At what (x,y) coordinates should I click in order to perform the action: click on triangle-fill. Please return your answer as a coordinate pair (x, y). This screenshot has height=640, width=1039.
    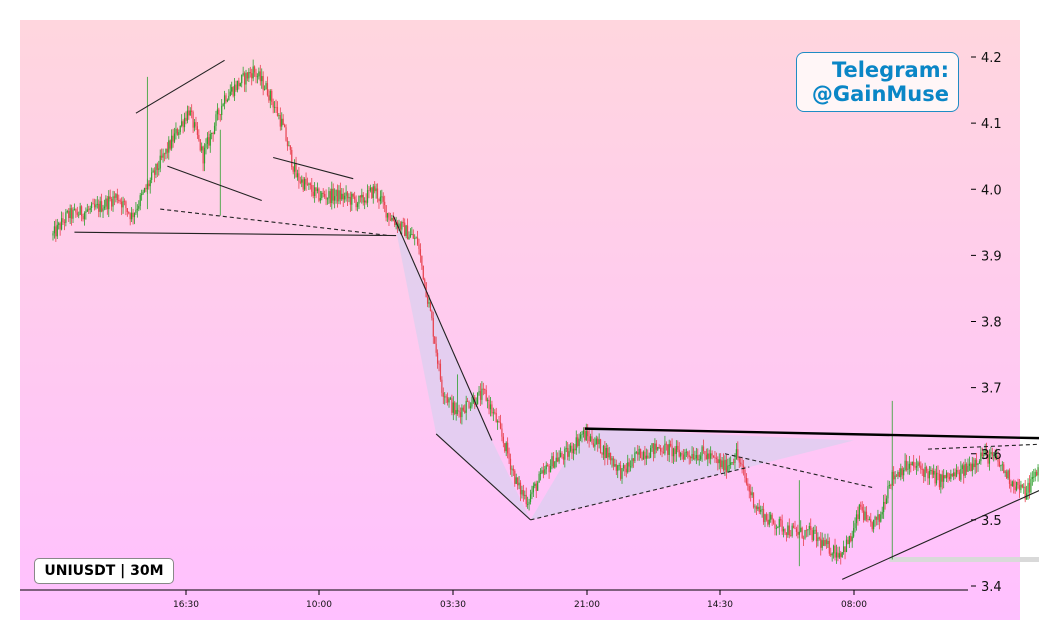
    Looking at the image, I should click on (692, 474).